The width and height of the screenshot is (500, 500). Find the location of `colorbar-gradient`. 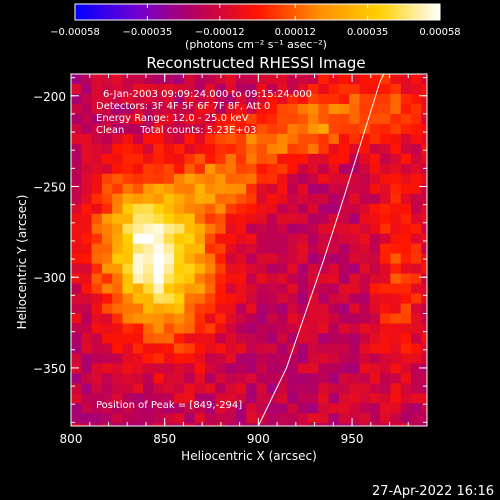

colorbar-gradient is located at coordinates (257, 12).